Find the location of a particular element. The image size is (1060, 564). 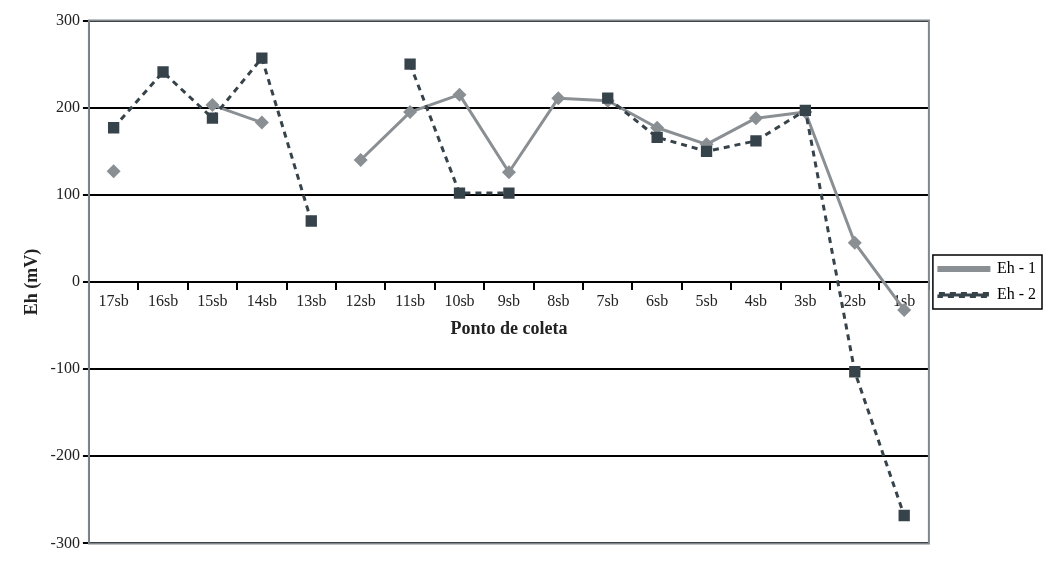

legend-label: Eh - 1 is located at coordinates (1016, 268).